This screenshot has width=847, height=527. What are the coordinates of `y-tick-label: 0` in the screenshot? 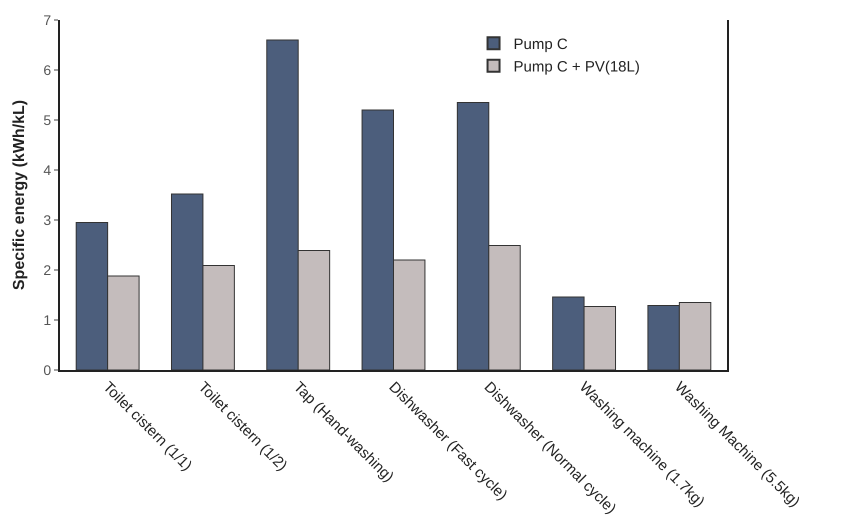 It's located at (47, 370).